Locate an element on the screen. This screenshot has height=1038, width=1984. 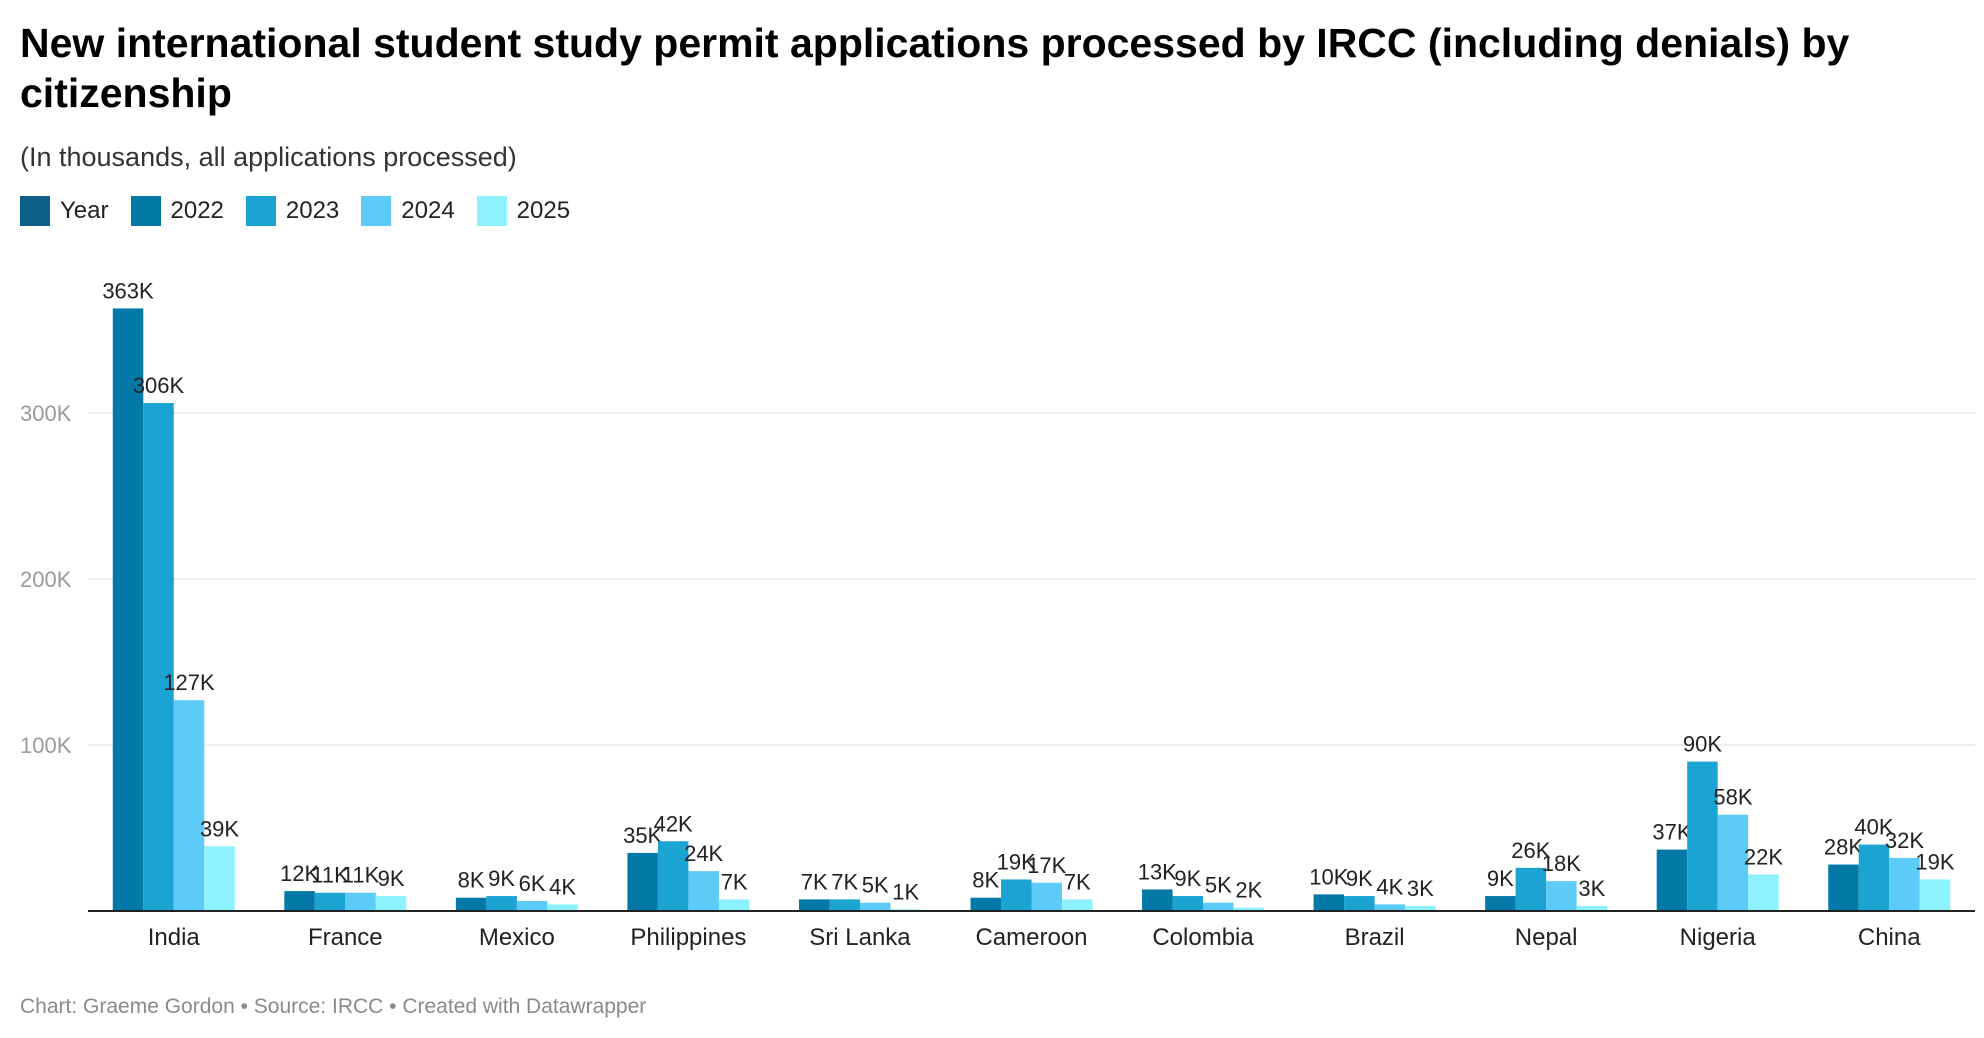
bar-cameroon-2025 is located at coordinates (1077, 905).